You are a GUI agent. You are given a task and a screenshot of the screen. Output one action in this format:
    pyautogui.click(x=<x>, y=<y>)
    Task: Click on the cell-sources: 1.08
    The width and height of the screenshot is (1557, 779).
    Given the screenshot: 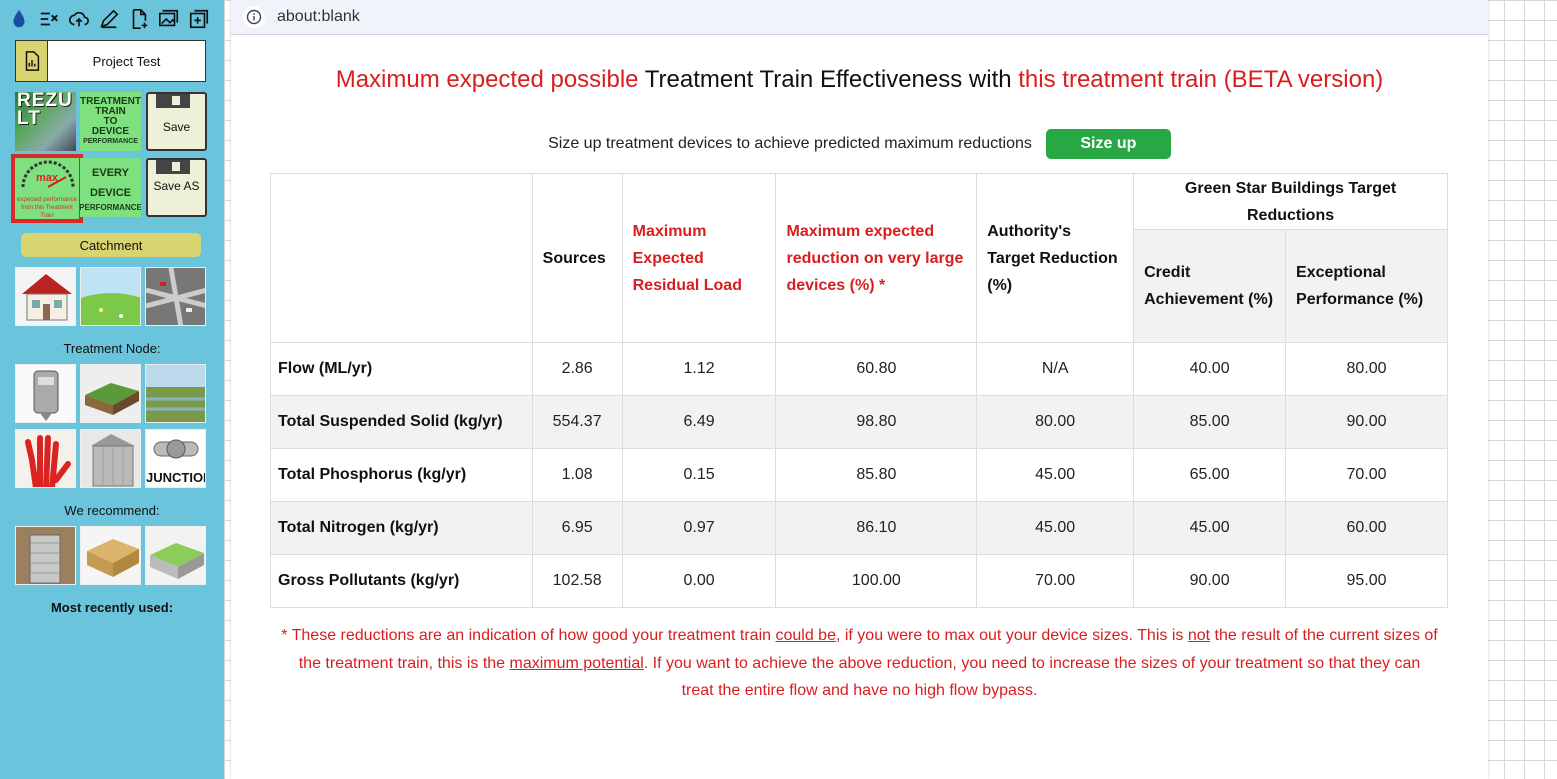 What is the action you would take?
    pyautogui.click(x=577, y=475)
    